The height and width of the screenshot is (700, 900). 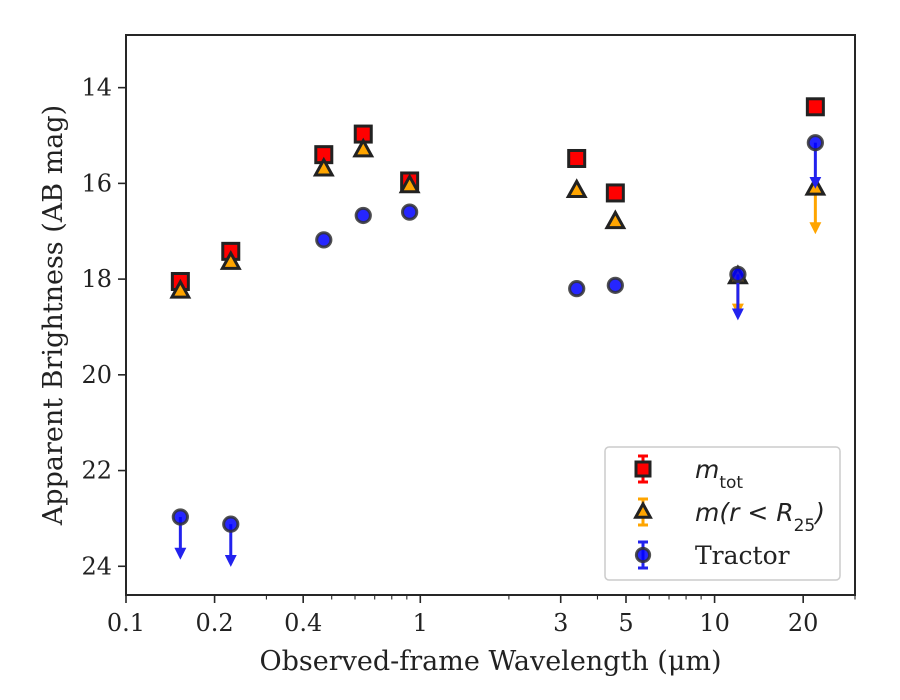 I want to click on legend-box, so click(x=722, y=513).